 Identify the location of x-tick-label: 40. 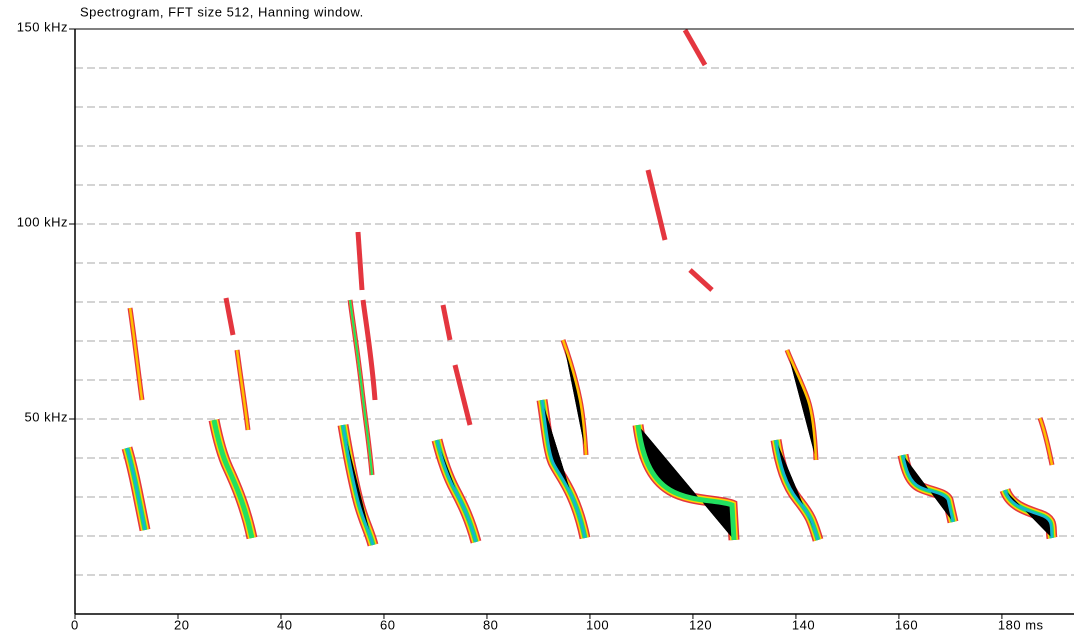
(284, 624).